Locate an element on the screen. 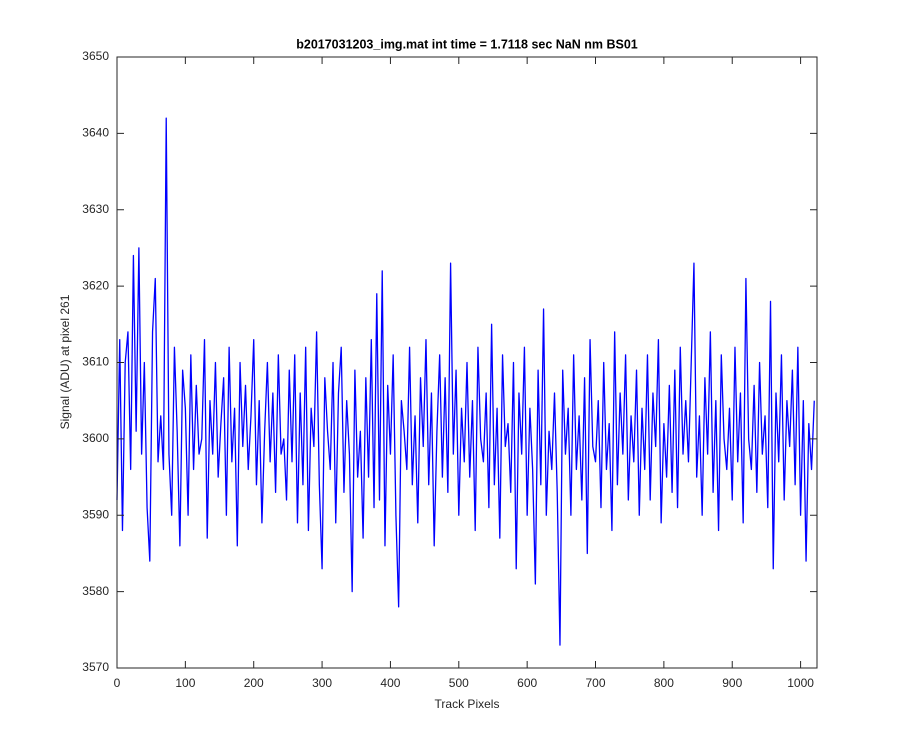 This screenshot has width=900, height=750. x-tick-label: 700 is located at coordinates (596, 683).